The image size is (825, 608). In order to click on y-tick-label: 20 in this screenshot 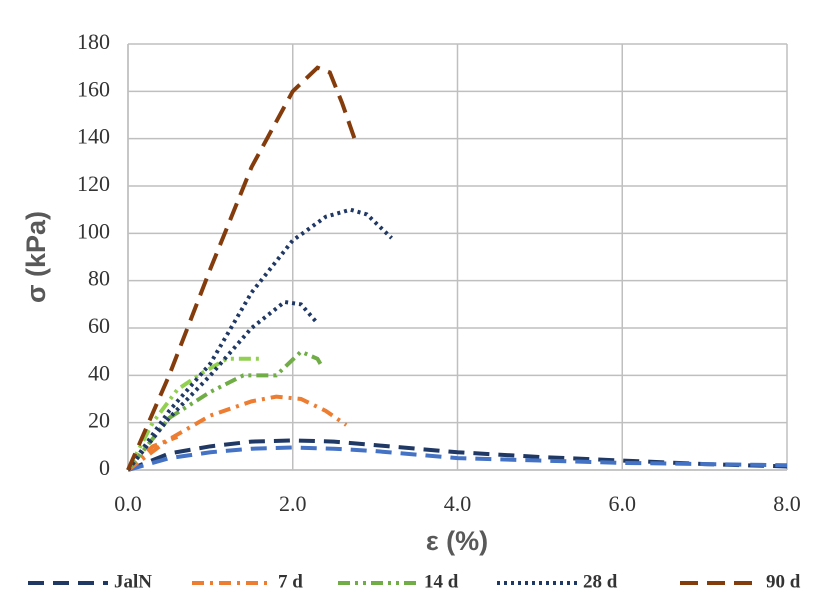, I will do `click(99, 420)`.